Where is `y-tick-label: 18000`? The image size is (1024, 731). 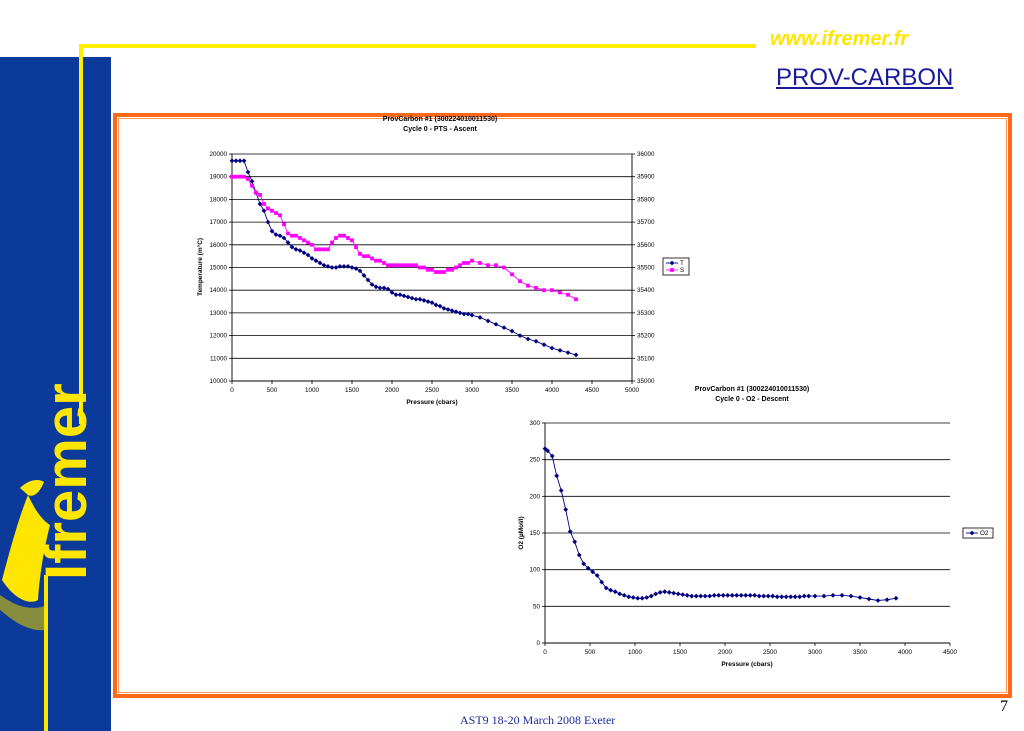
y-tick-label: 18000 is located at coordinates (218, 199).